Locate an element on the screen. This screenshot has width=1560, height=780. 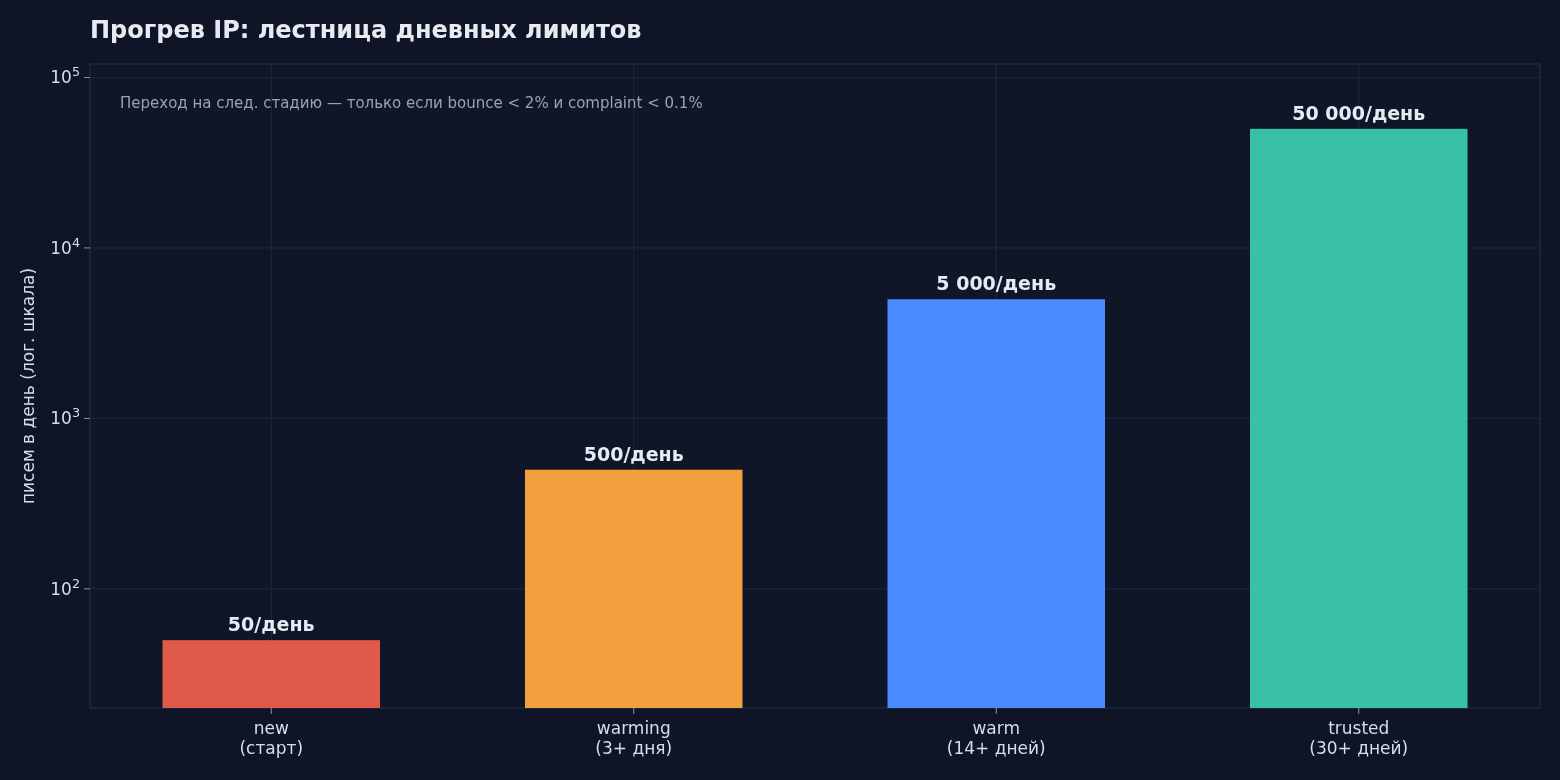
x-tick-label: new (старт) is located at coordinates (271, 738).